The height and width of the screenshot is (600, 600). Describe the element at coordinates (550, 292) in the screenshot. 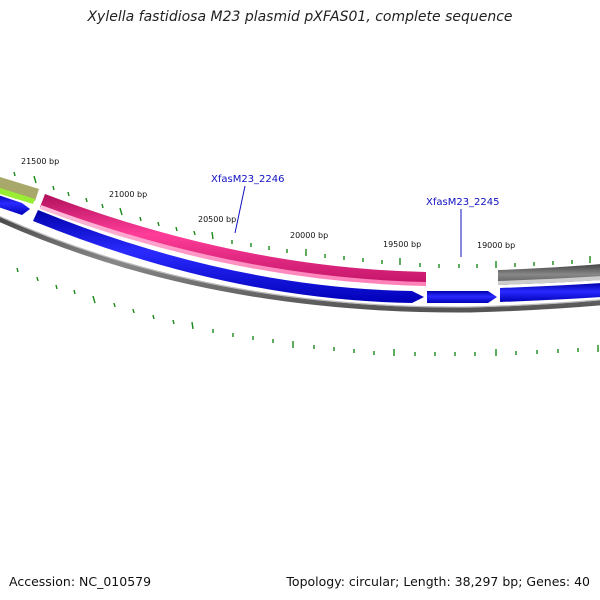

I see `gene-arrow-right-blue` at that location.